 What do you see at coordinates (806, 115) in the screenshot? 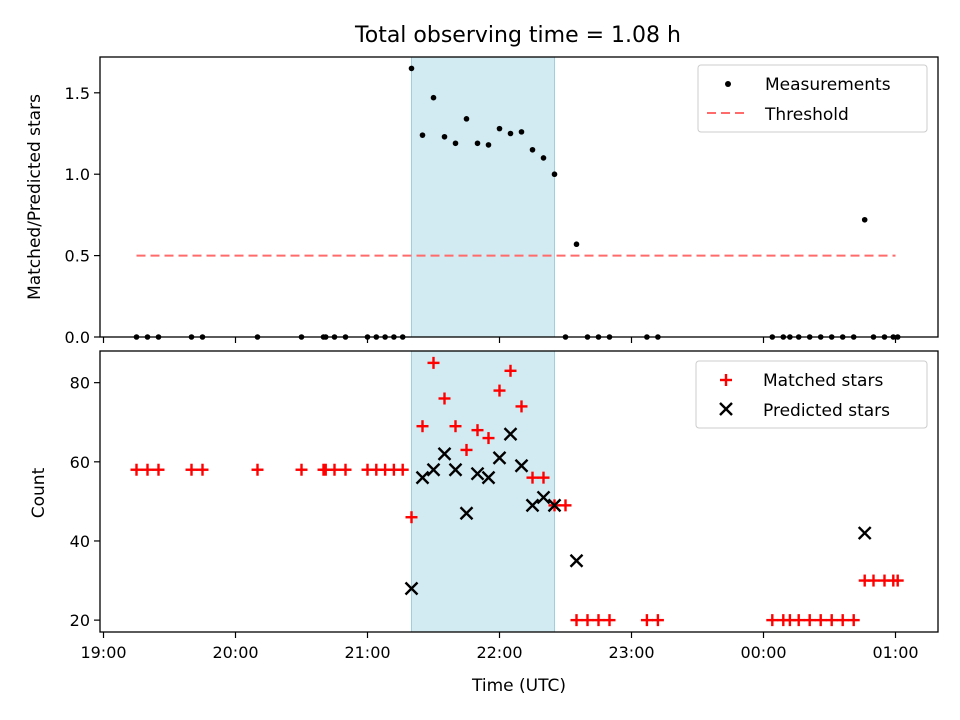
I see `legend-threshold-label: Threshold` at bounding box center [806, 115].